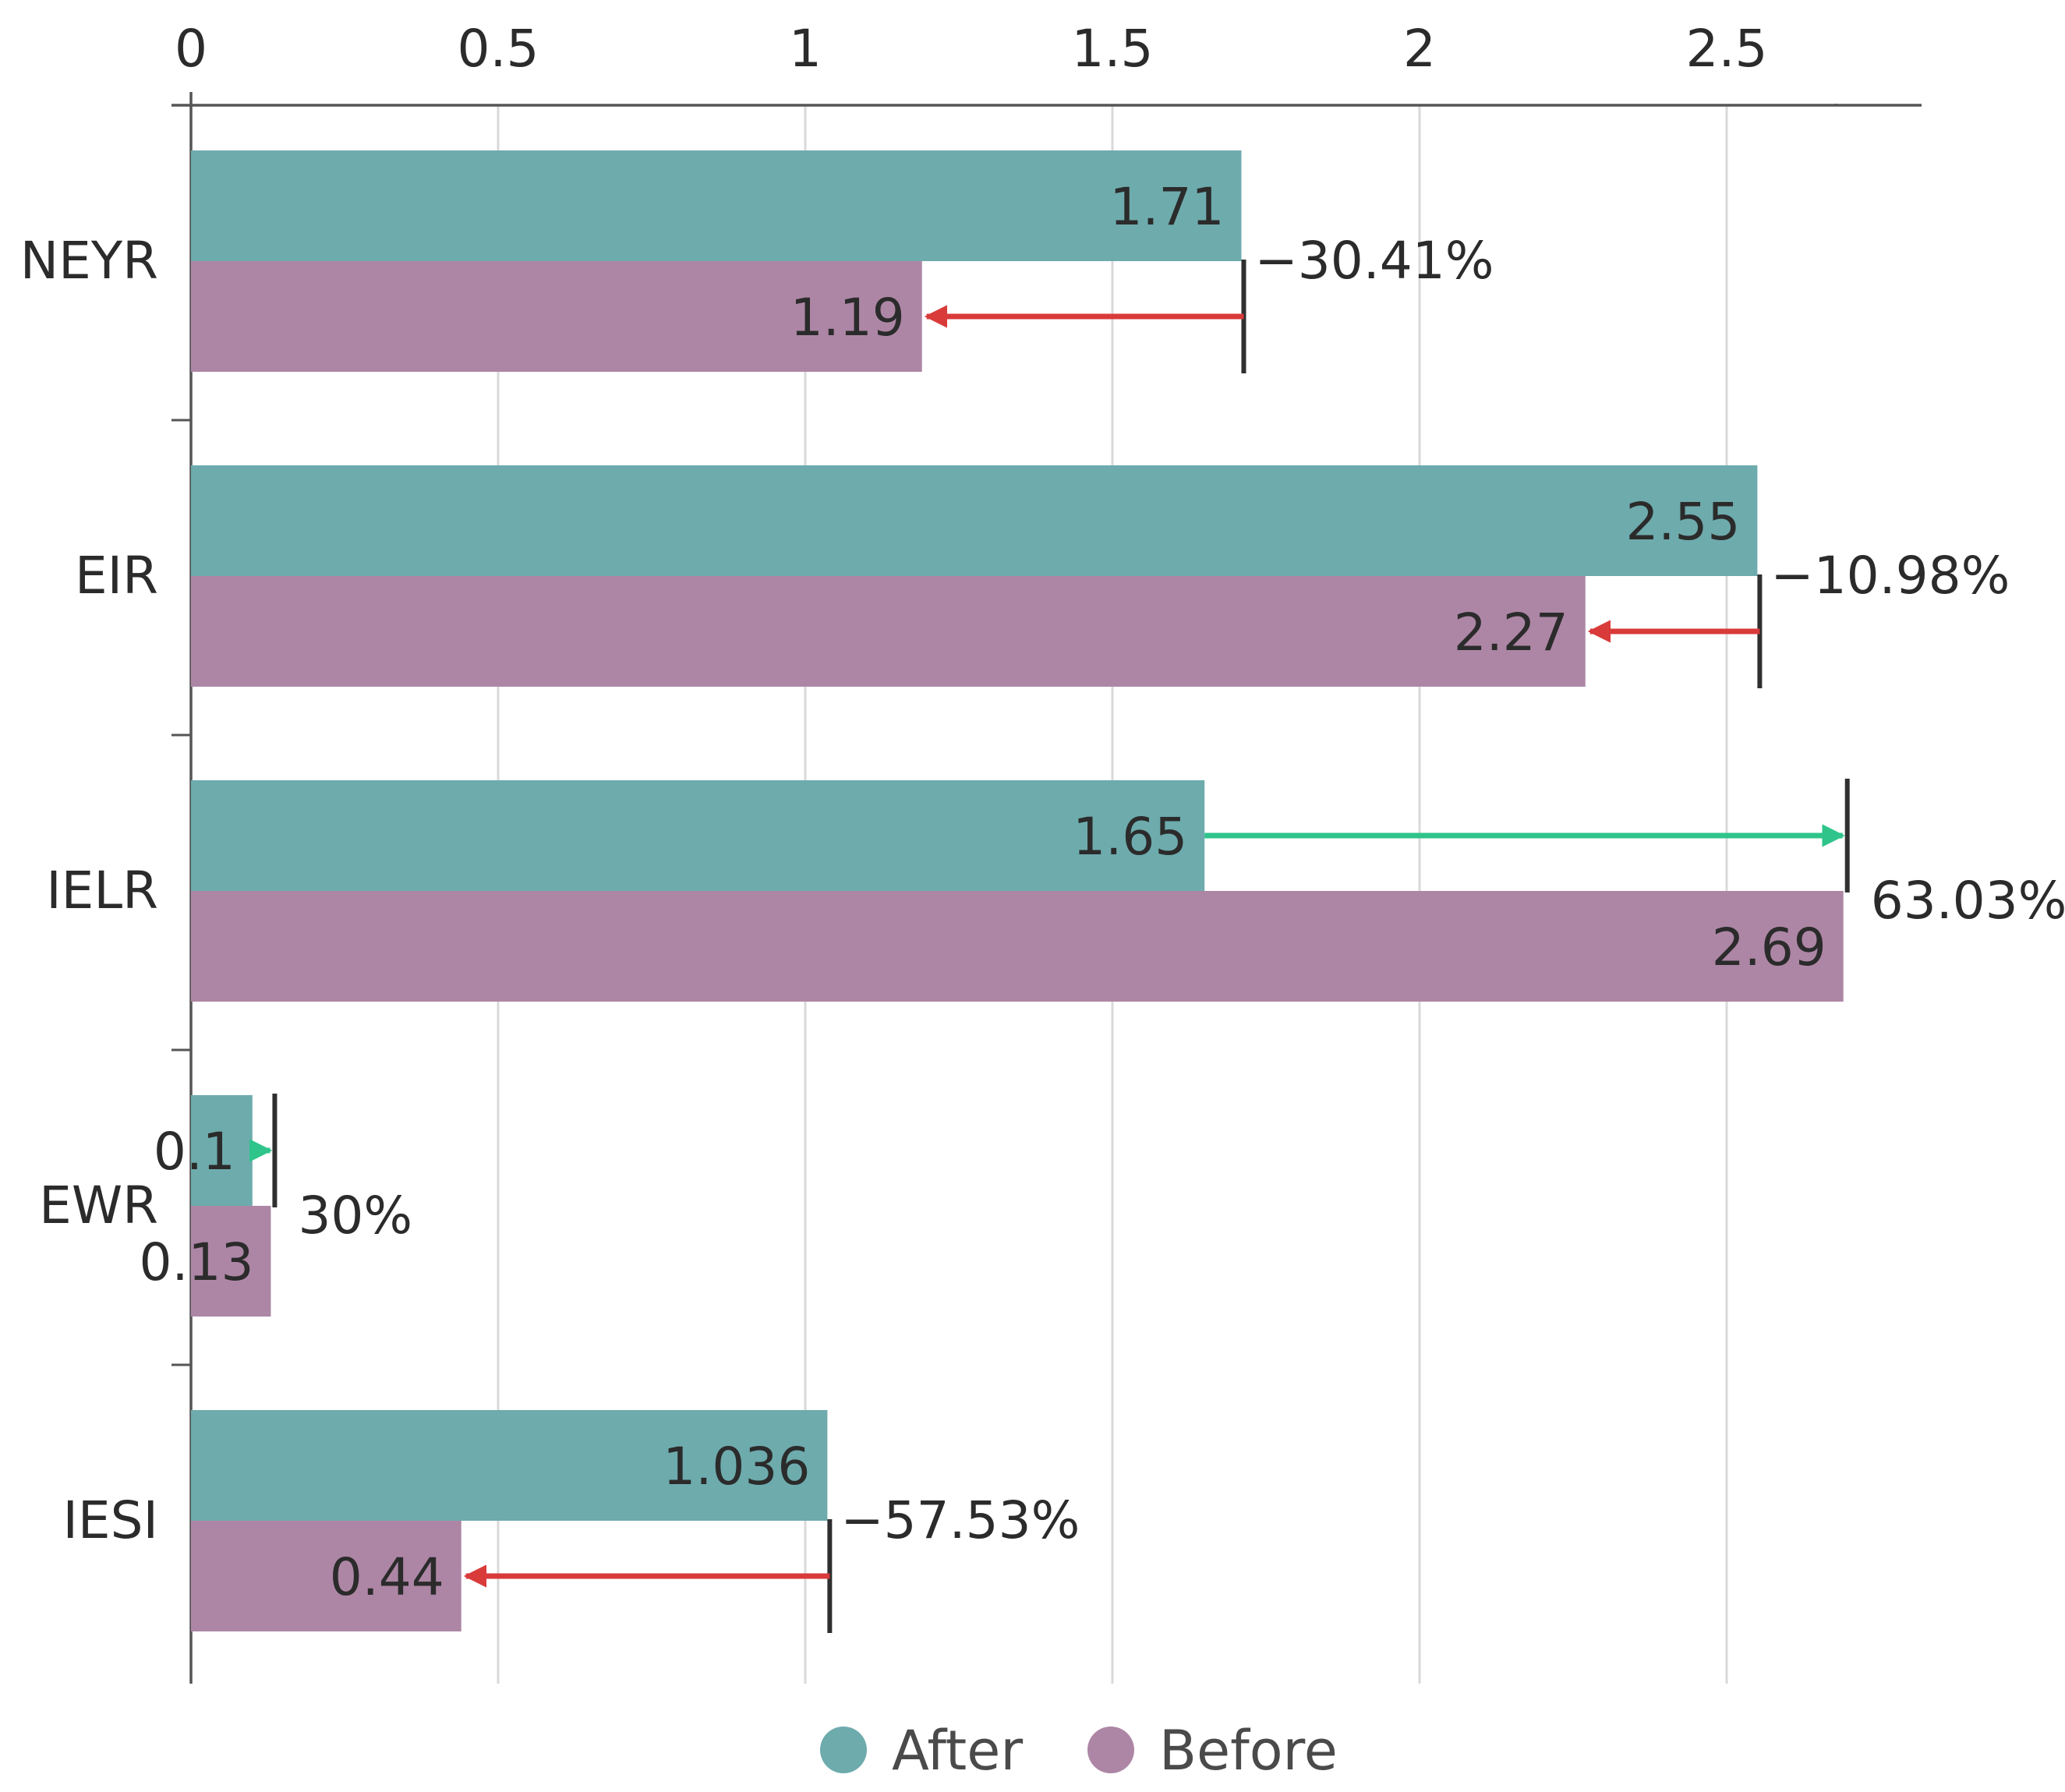  I want to click on bar-before-neyr, so click(556, 316).